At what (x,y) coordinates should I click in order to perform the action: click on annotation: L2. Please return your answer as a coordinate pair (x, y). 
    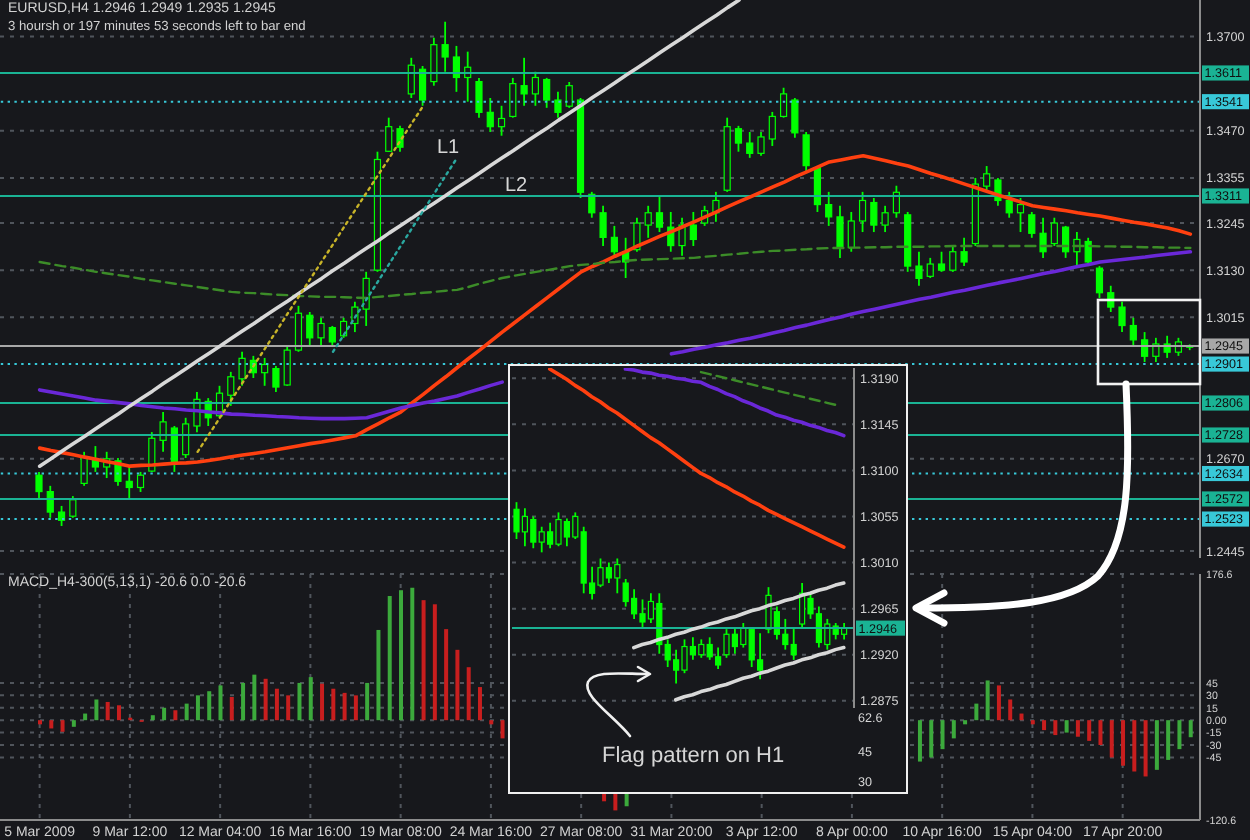
    Looking at the image, I should click on (516, 186).